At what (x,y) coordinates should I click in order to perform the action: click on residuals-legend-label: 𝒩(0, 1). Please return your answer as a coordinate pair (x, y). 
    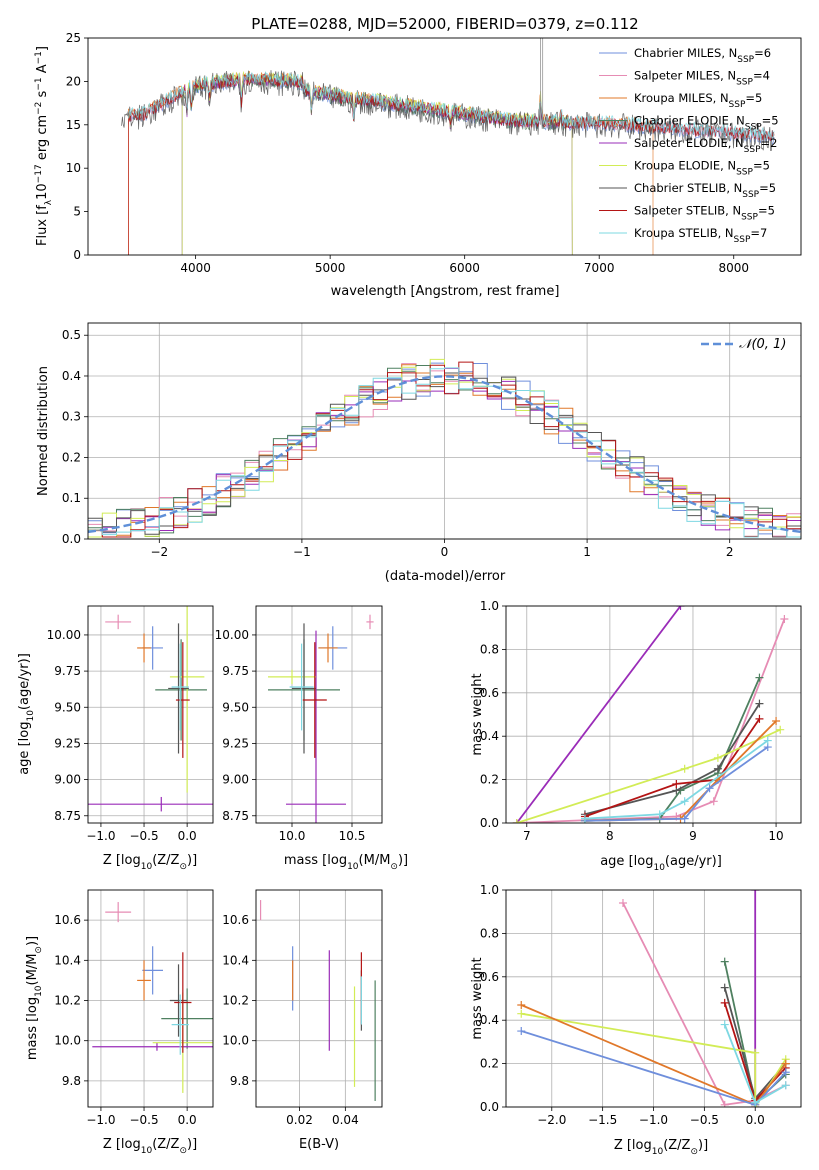
    Looking at the image, I should click on (762, 344).